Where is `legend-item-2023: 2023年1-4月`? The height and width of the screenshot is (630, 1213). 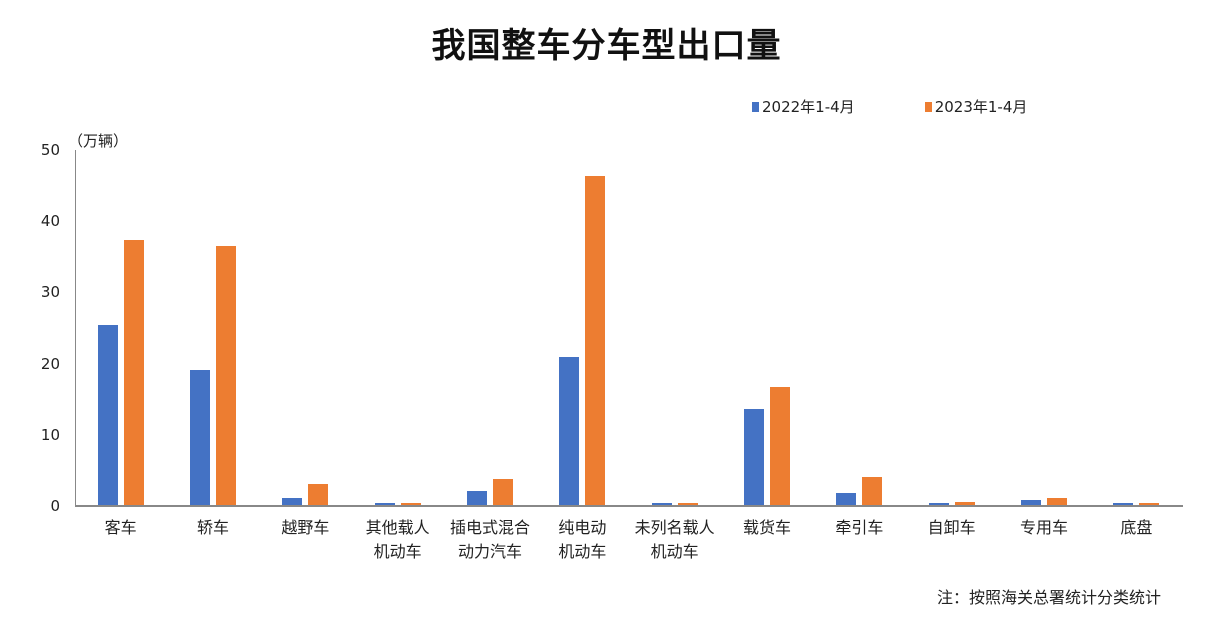 legend-item-2023: 2023年1-4月 is located at coordinates (976, 106).